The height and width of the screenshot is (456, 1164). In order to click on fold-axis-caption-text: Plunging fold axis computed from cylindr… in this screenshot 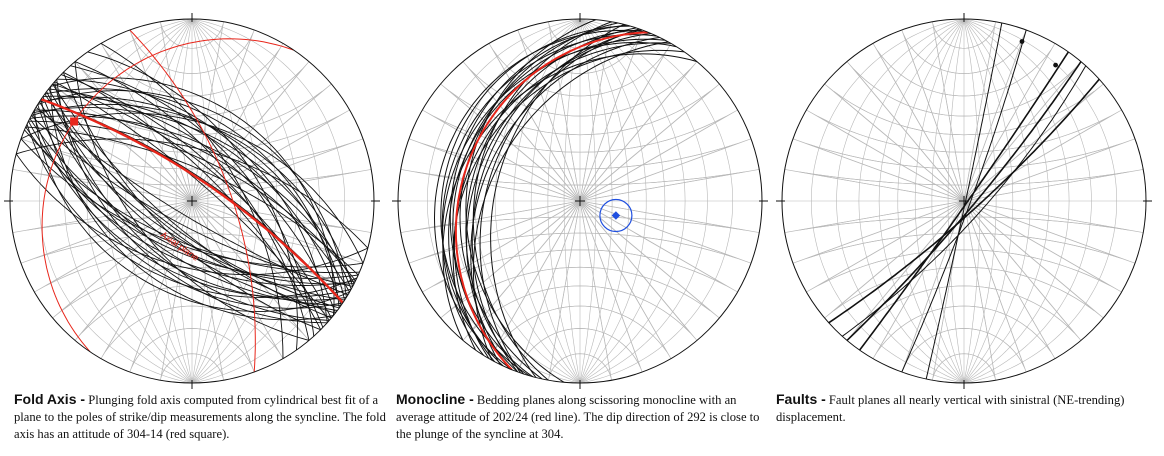, I will do `click(200, 417)`.